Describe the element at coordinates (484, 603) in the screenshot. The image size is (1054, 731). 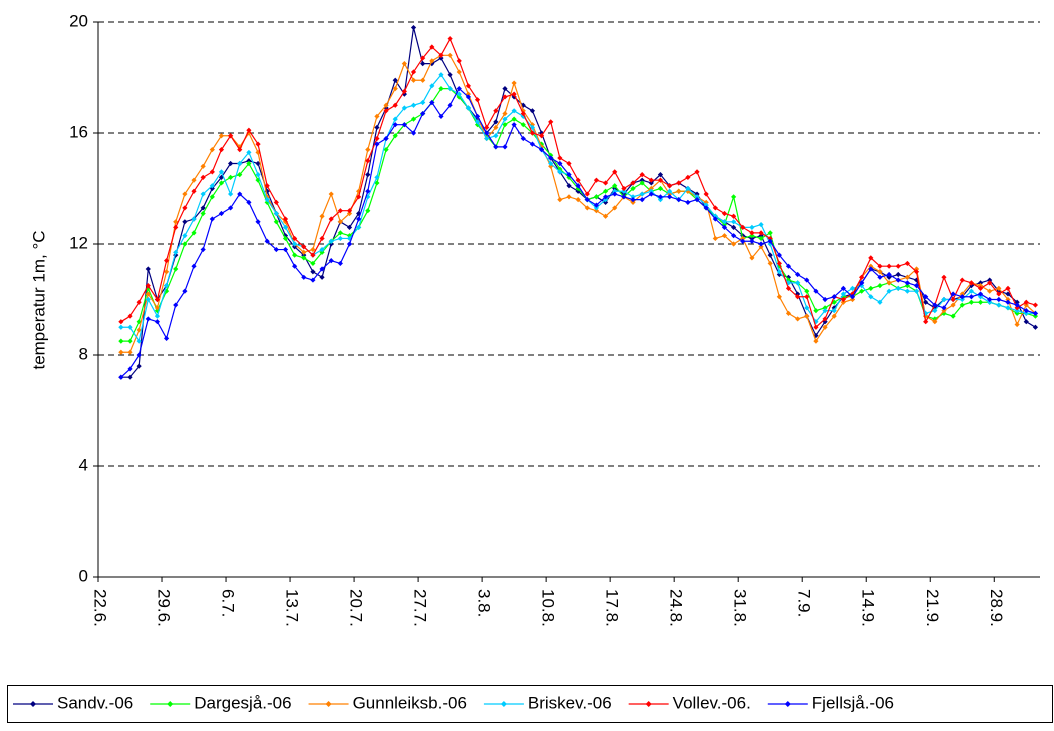
I see `x-tick-label: 3.8.` at that location.